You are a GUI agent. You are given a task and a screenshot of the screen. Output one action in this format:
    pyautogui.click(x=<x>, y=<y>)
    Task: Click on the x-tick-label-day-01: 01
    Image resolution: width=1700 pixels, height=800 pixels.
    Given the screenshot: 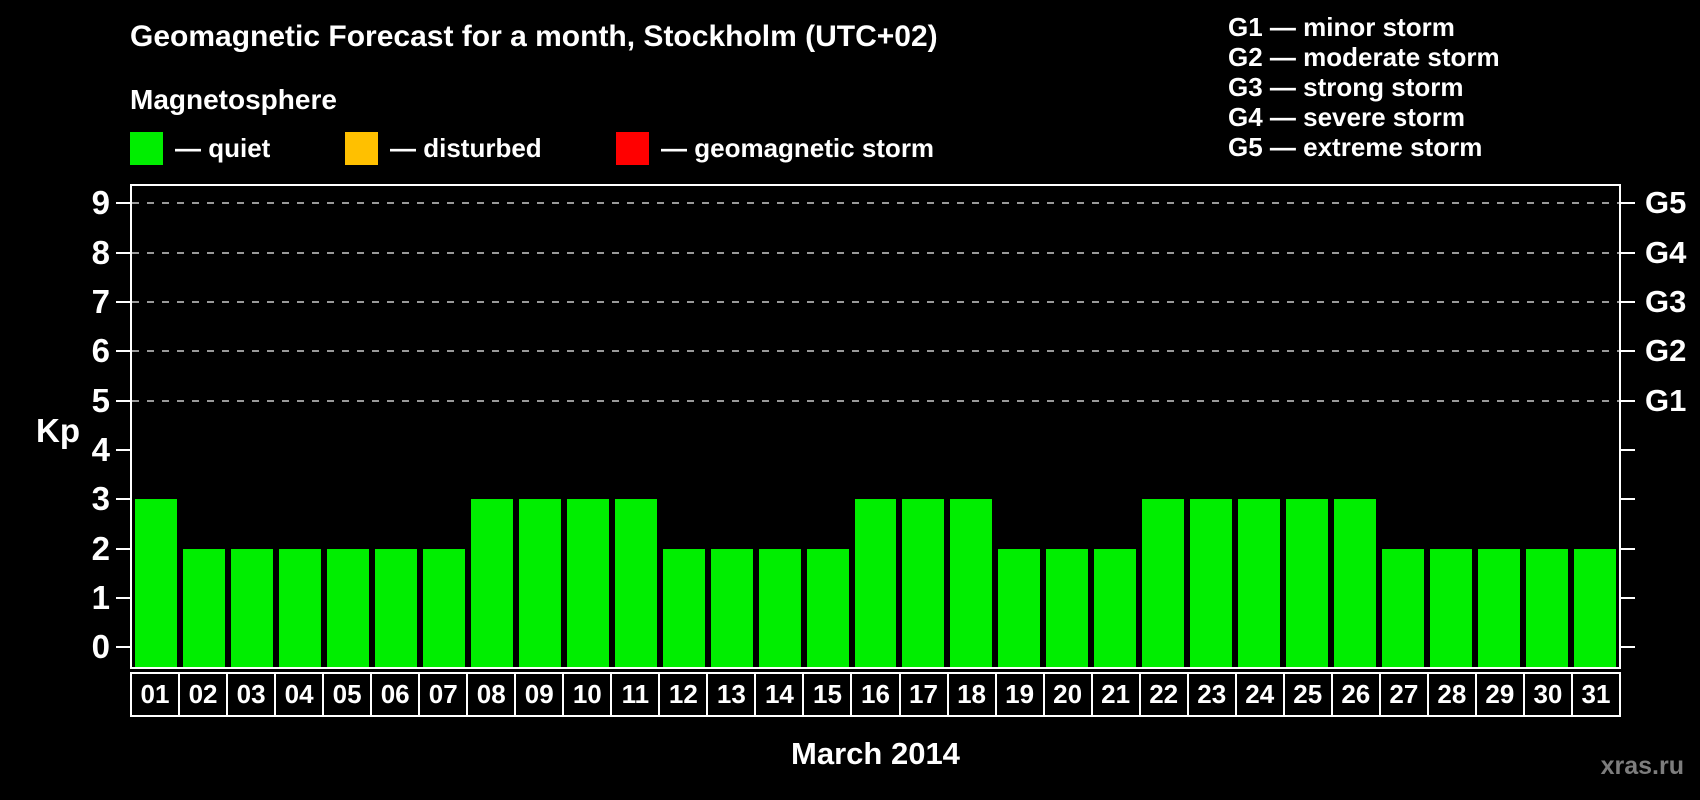 What is the action you would take?
    pyautogui.click(x=155, y=694)
    